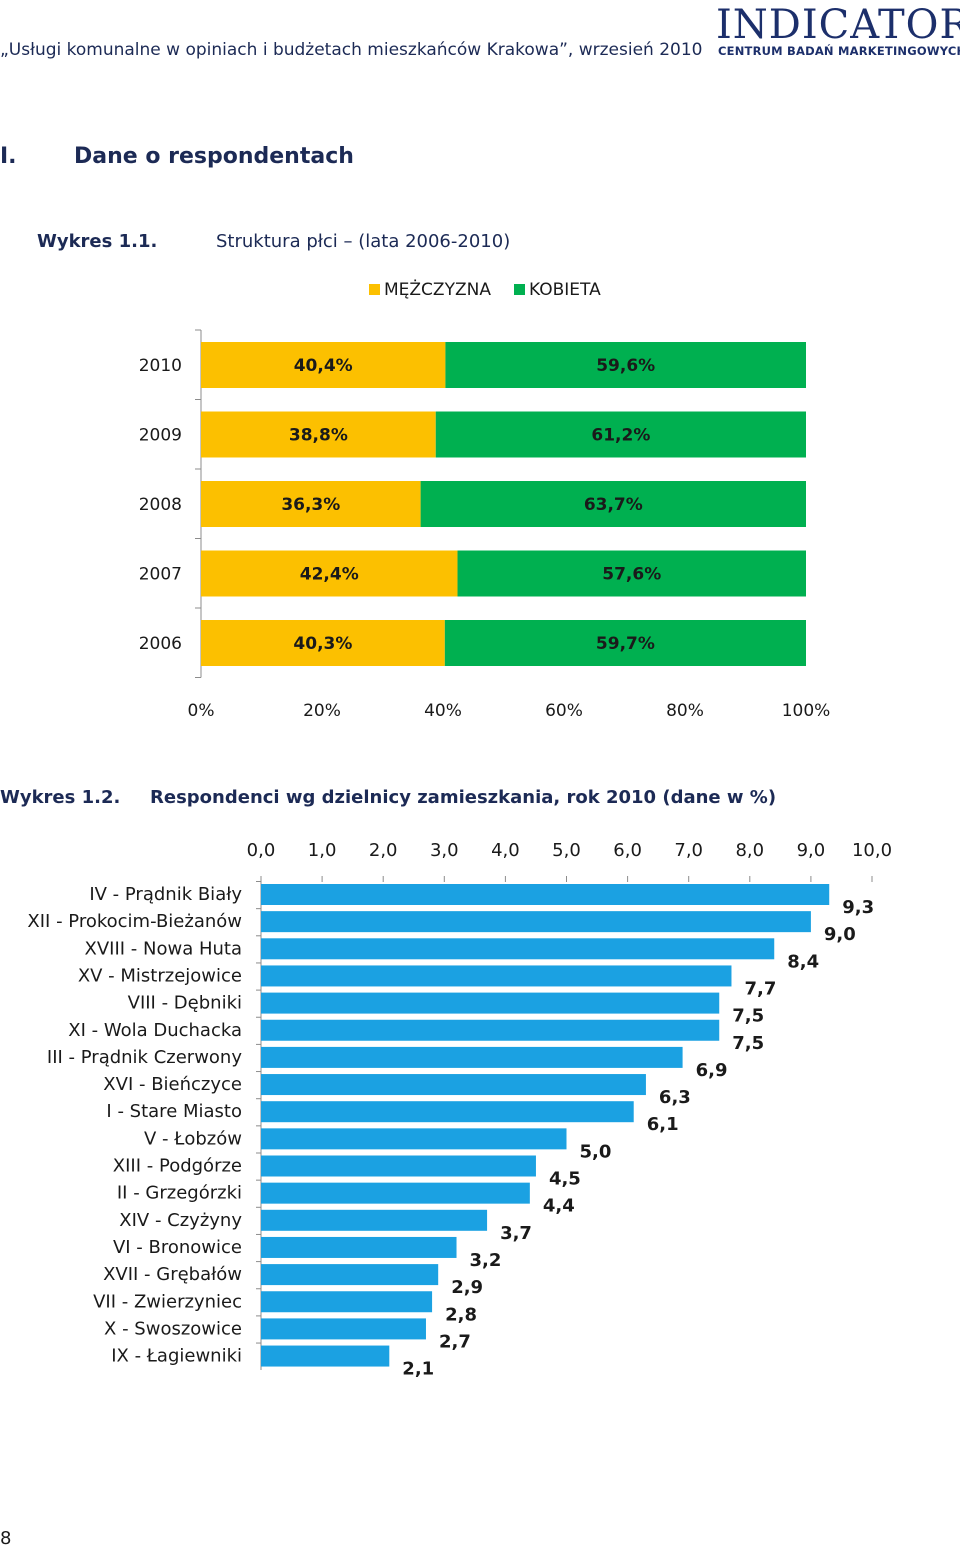 The width and height of the screenshot is (960, 1551). I want to click on logo-subtitle: CENTRUM BADAŃ MARKETINGOWYCH, so click(839, 51).